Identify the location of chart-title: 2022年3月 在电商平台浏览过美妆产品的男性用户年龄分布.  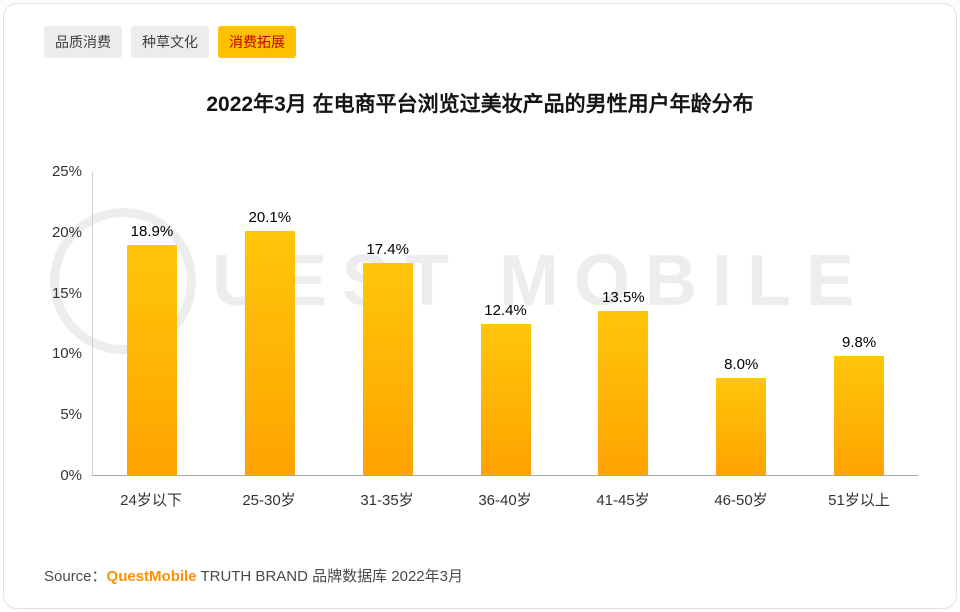
(480, 104).